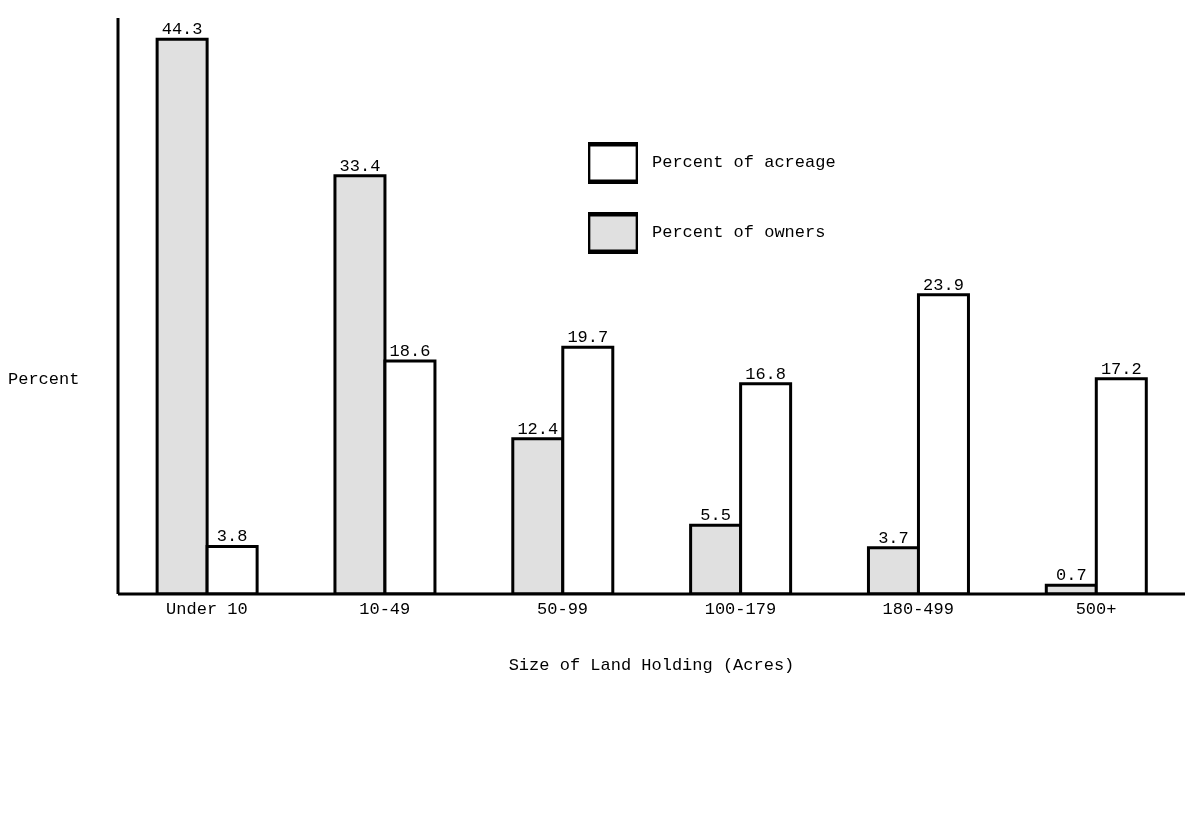 Image resolution: width=1203 pixels, height=832 pixels. What do you see at coordinates (740, 610) in the screenshot?
I see `x-tick-label: 100-179` at bounding box center [740, 610].